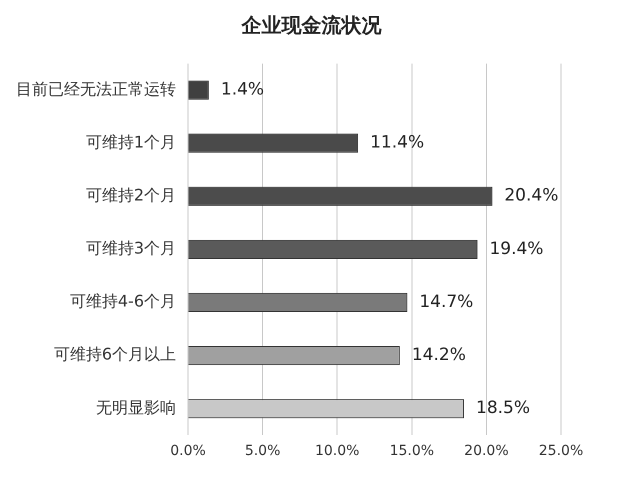  Describe the element at coordinates (123, 301) in the screenshot. I see `y-tick-label: 可维持4-6个月` at that location.